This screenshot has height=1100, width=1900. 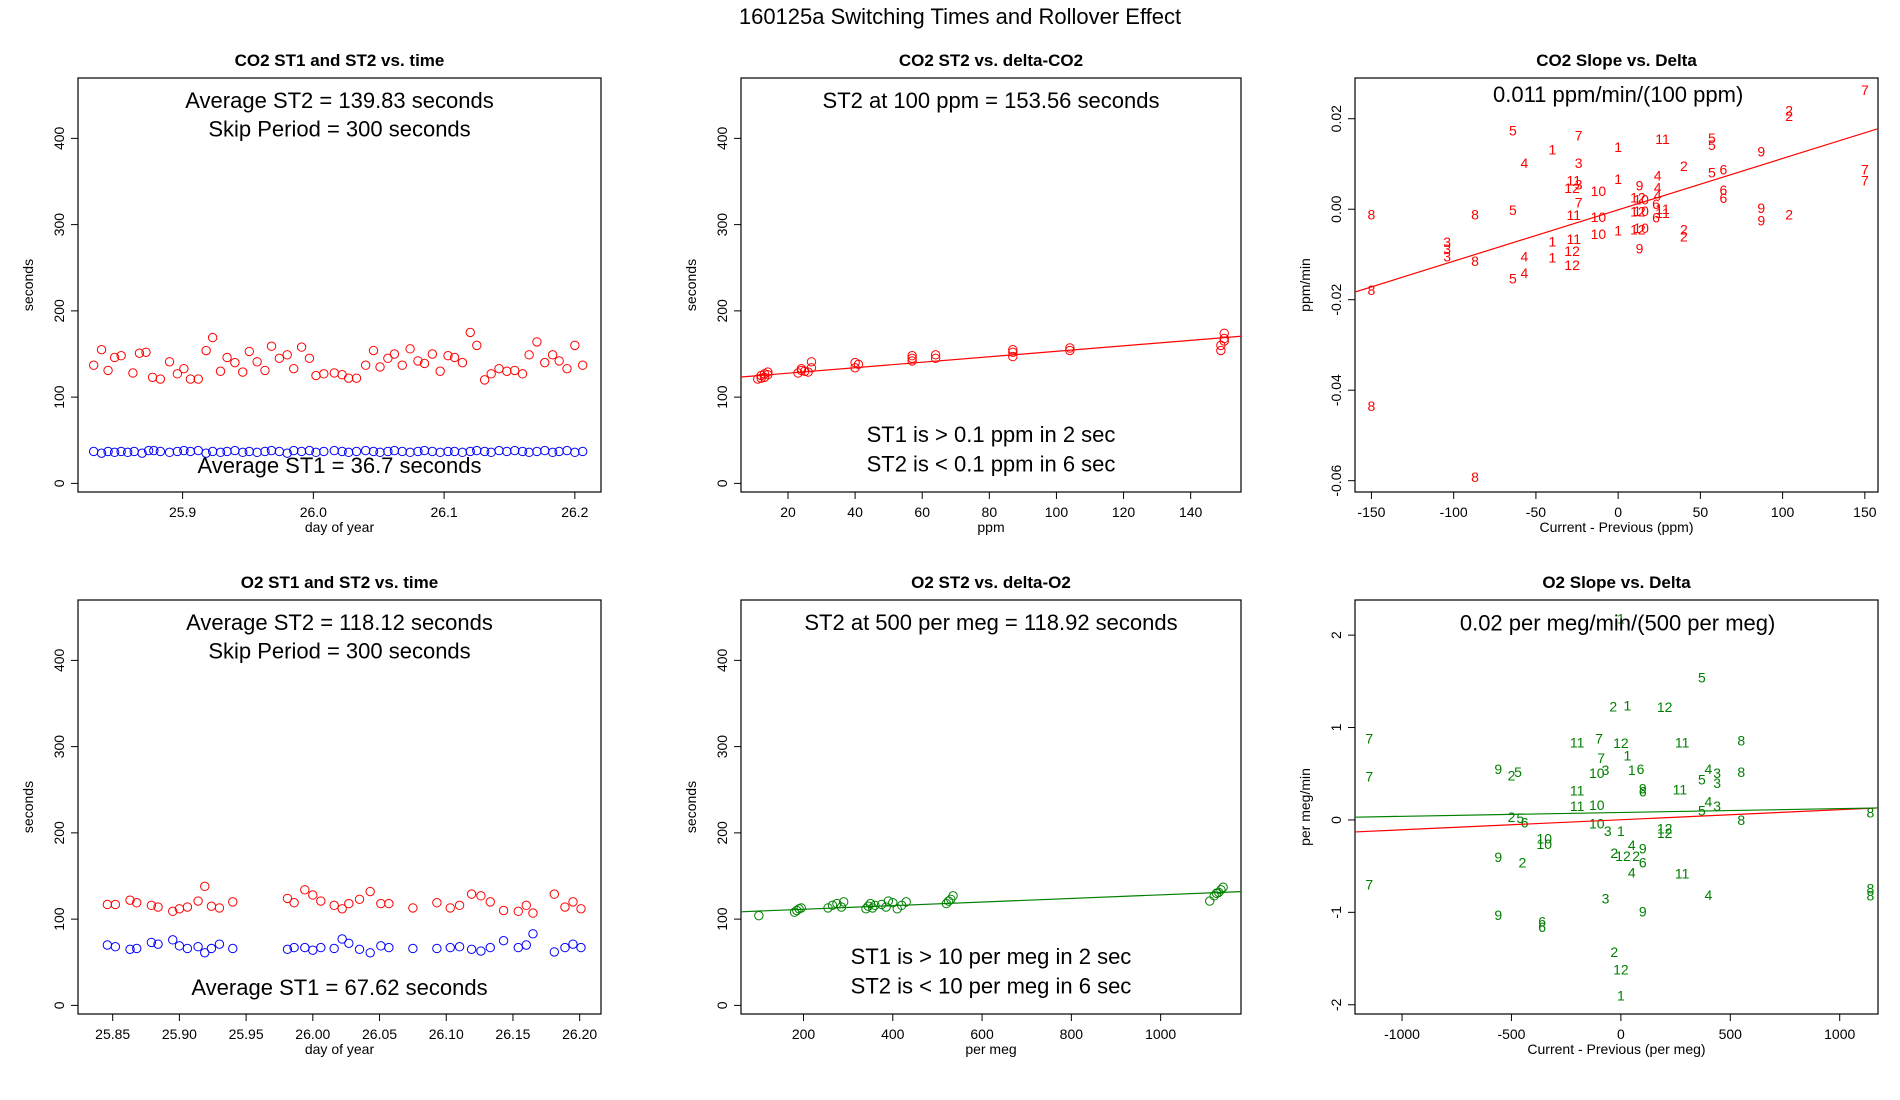 I want to click on y-tick-label: 100, so click(x=722, y=919).